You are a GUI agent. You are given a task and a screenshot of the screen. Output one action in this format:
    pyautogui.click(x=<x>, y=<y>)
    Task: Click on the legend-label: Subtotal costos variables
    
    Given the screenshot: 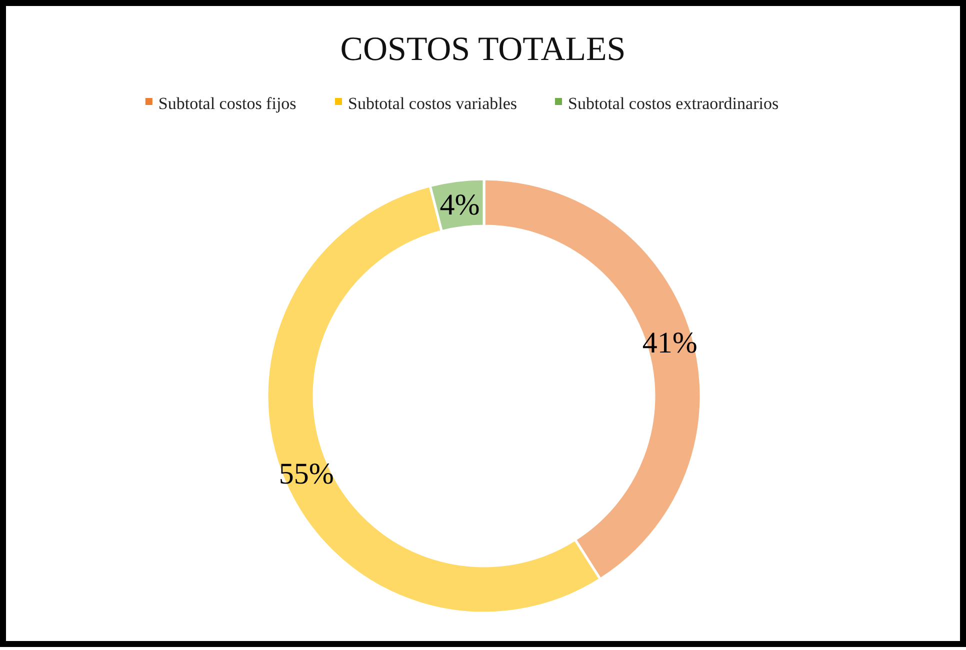 What is the action you would take?
    pyautogui.click(x=433, y=103)
    